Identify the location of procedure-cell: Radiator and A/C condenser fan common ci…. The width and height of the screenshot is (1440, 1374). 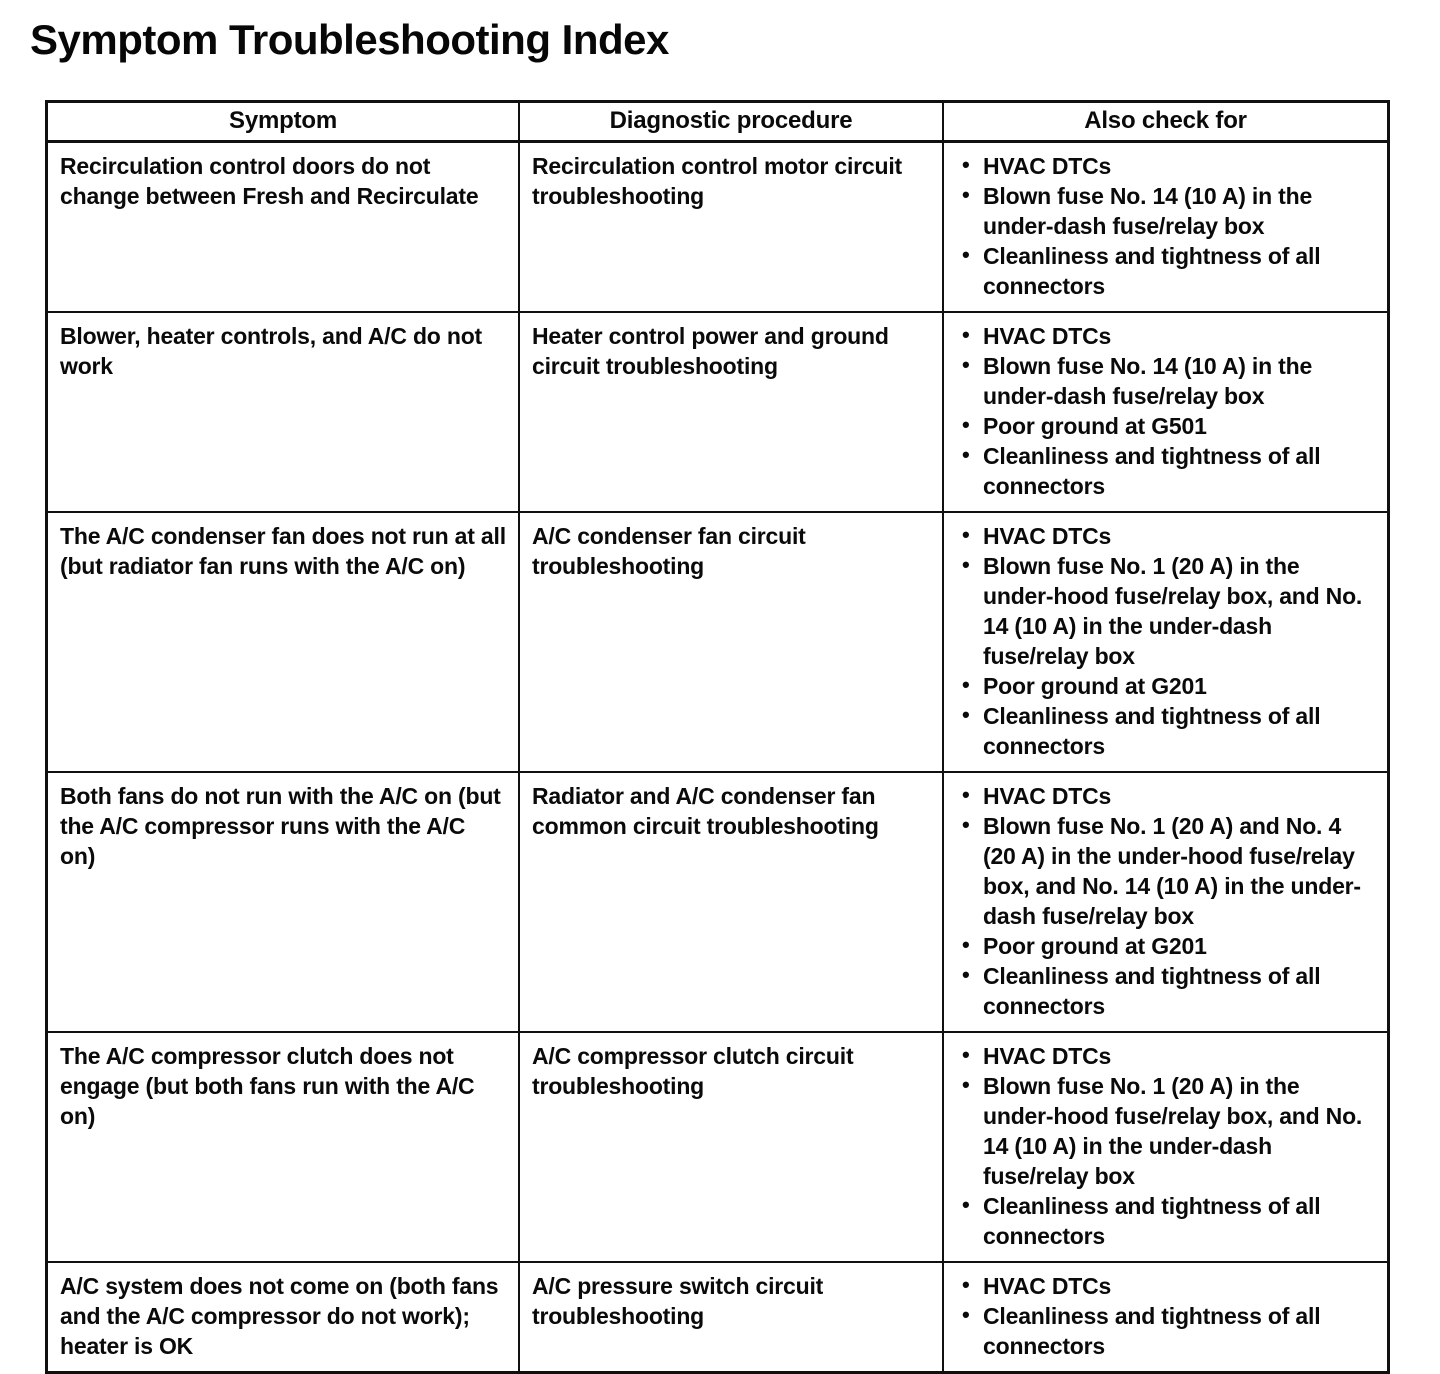
(730, 902).